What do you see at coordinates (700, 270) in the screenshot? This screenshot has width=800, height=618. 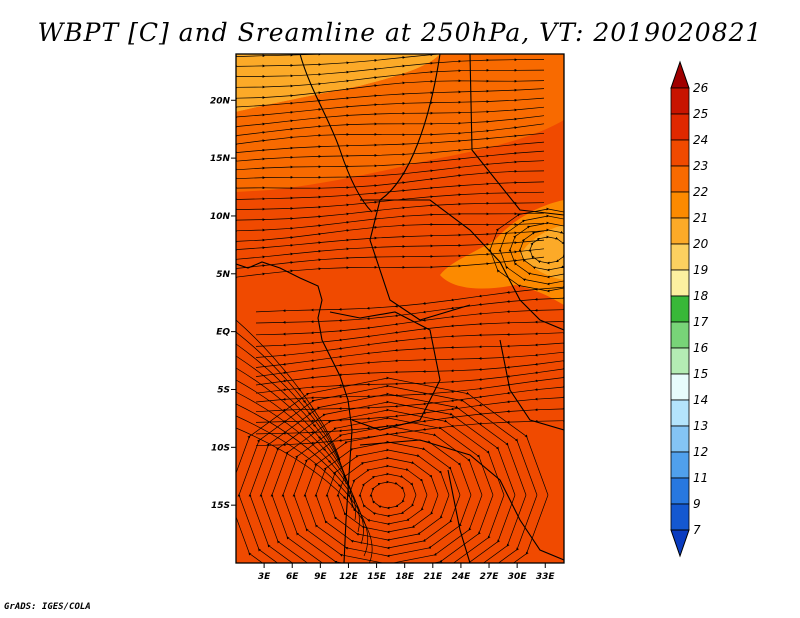 I see `colorbar-level-label: 19` at bounding box center [700, 270].